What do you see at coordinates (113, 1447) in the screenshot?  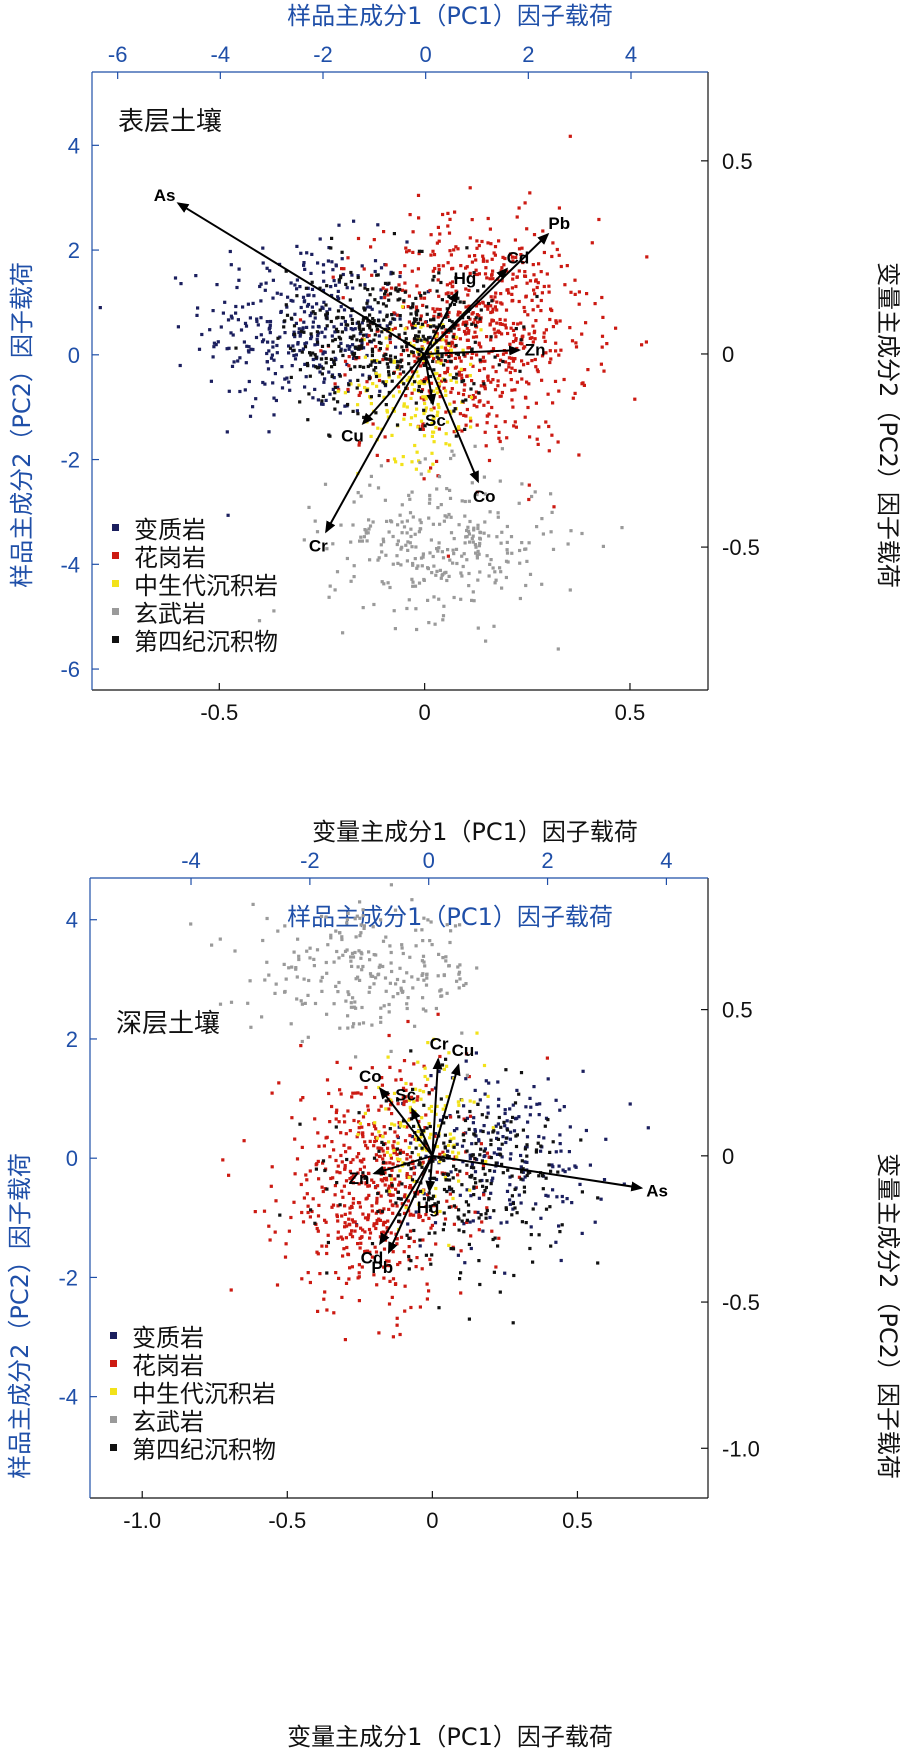 I see `legend-swatch` at bounding box center [113, 1447].